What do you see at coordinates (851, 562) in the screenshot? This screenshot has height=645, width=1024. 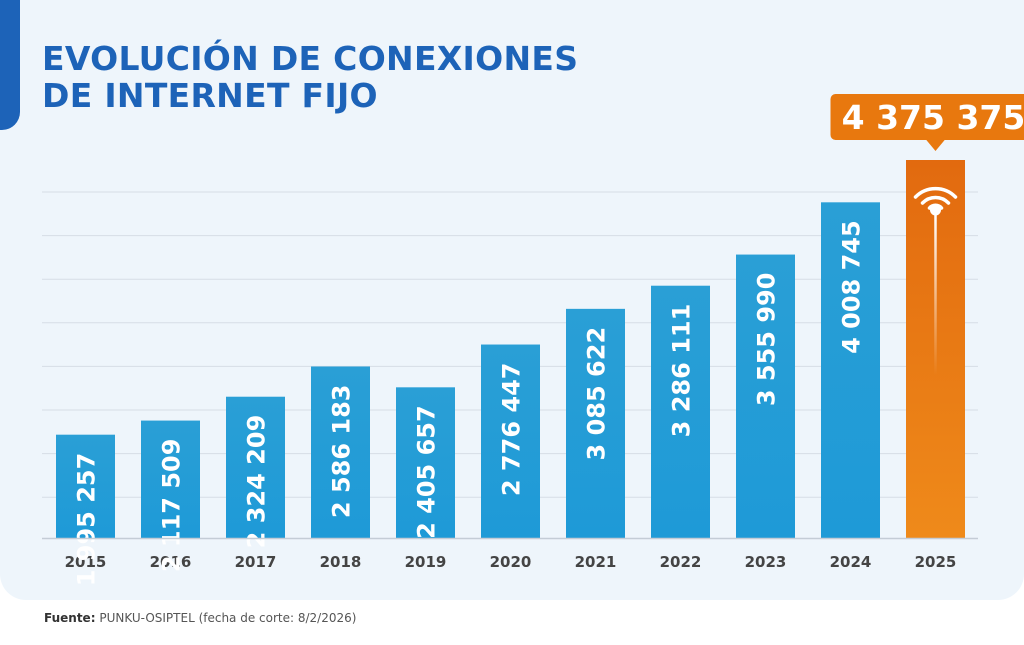 I see `x-tick-label: 2024` at bounding box center [851, 562].